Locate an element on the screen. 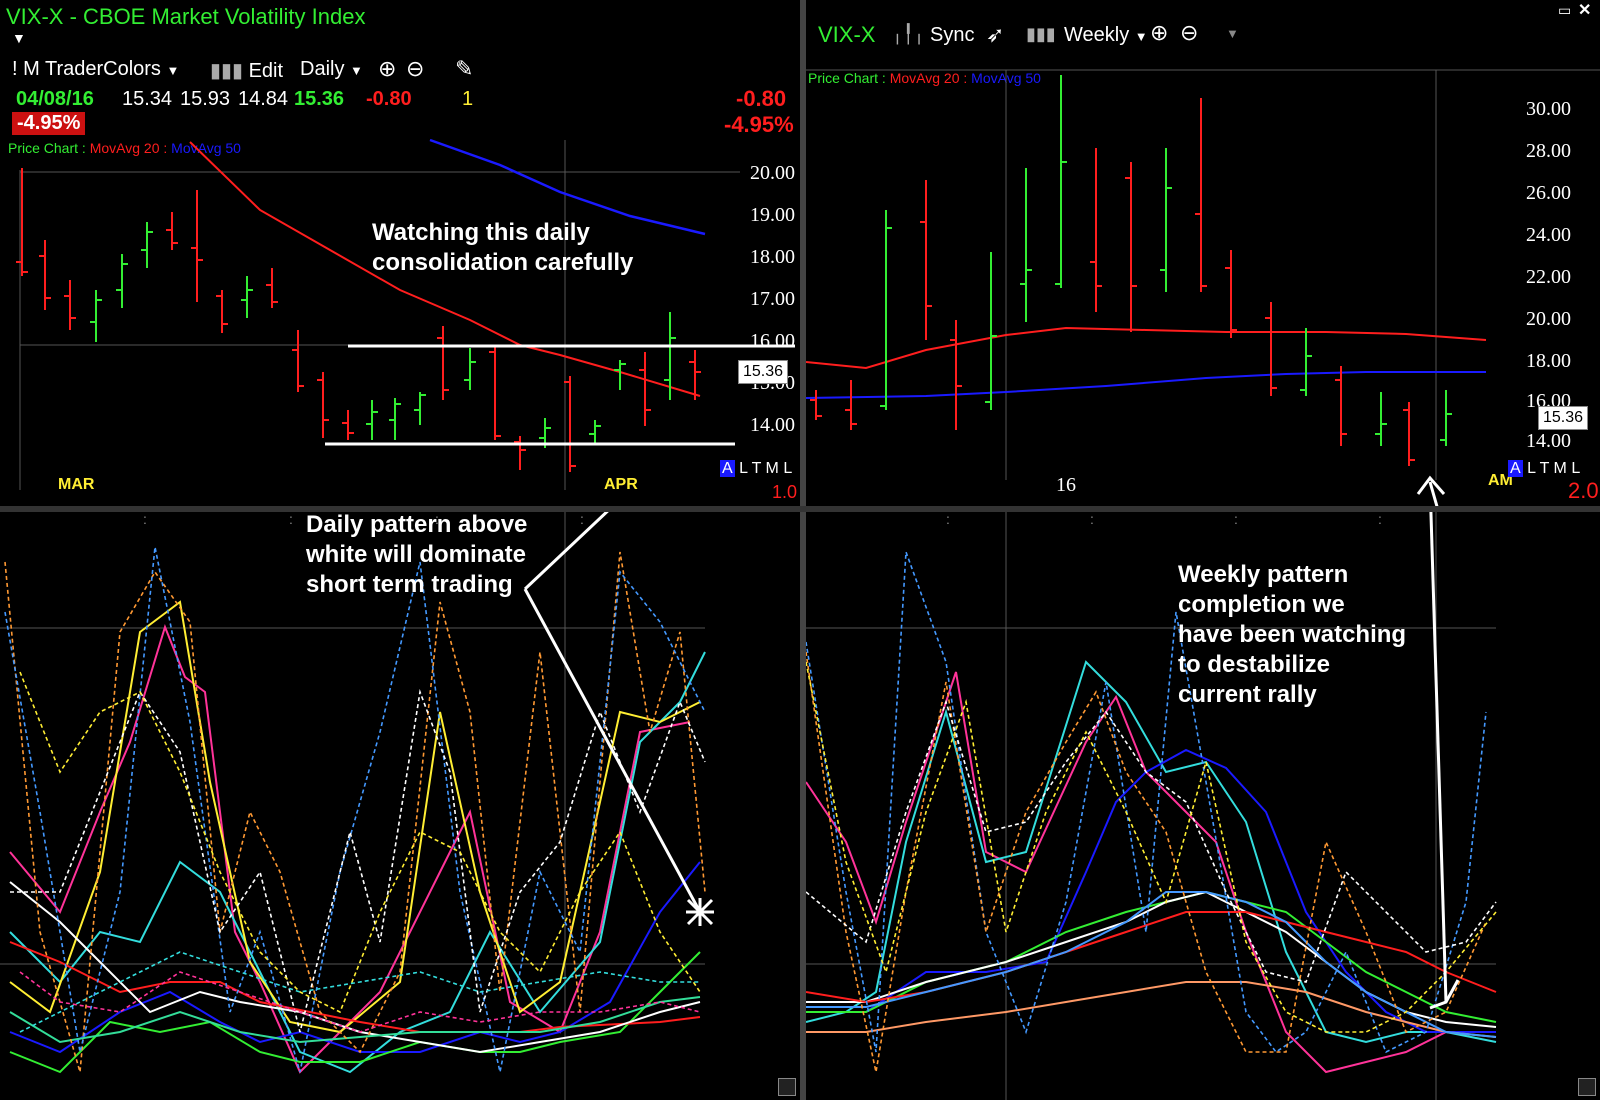  y-tick: 26.00 is located at coordinates (1548, 193).